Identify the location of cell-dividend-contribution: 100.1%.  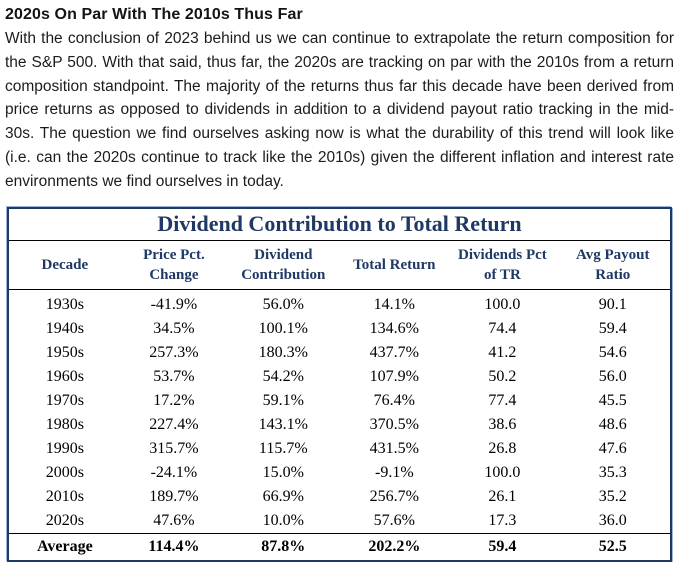
(283, 328).